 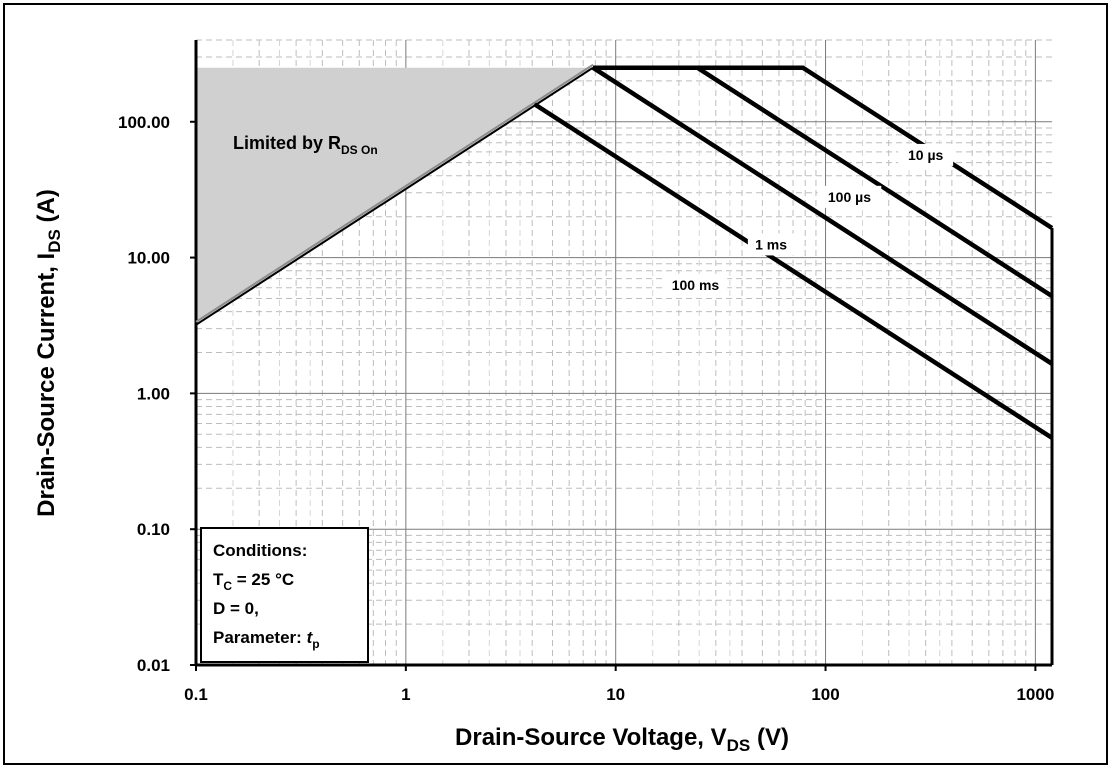 What do you see at coordinates (619, 684) in the screenshot?
I see `x-tick-labels: 0.1 1 10 100 1000` at bounding box center [619, 684].